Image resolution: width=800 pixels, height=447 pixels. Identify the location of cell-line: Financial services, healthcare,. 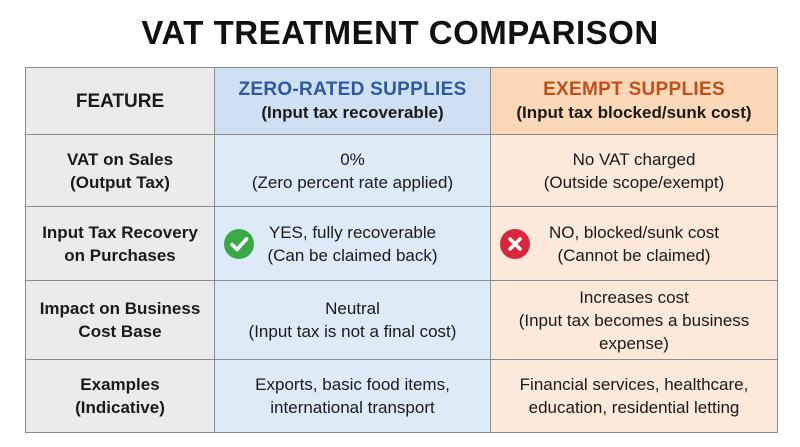
(634, 384).